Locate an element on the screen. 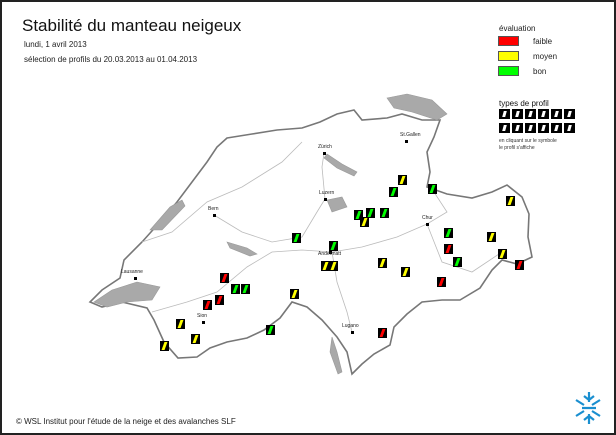 This screenshot has height=435, width=616. date-label: lundi, 1 avril 2013 is located at coordinates (55, 44).